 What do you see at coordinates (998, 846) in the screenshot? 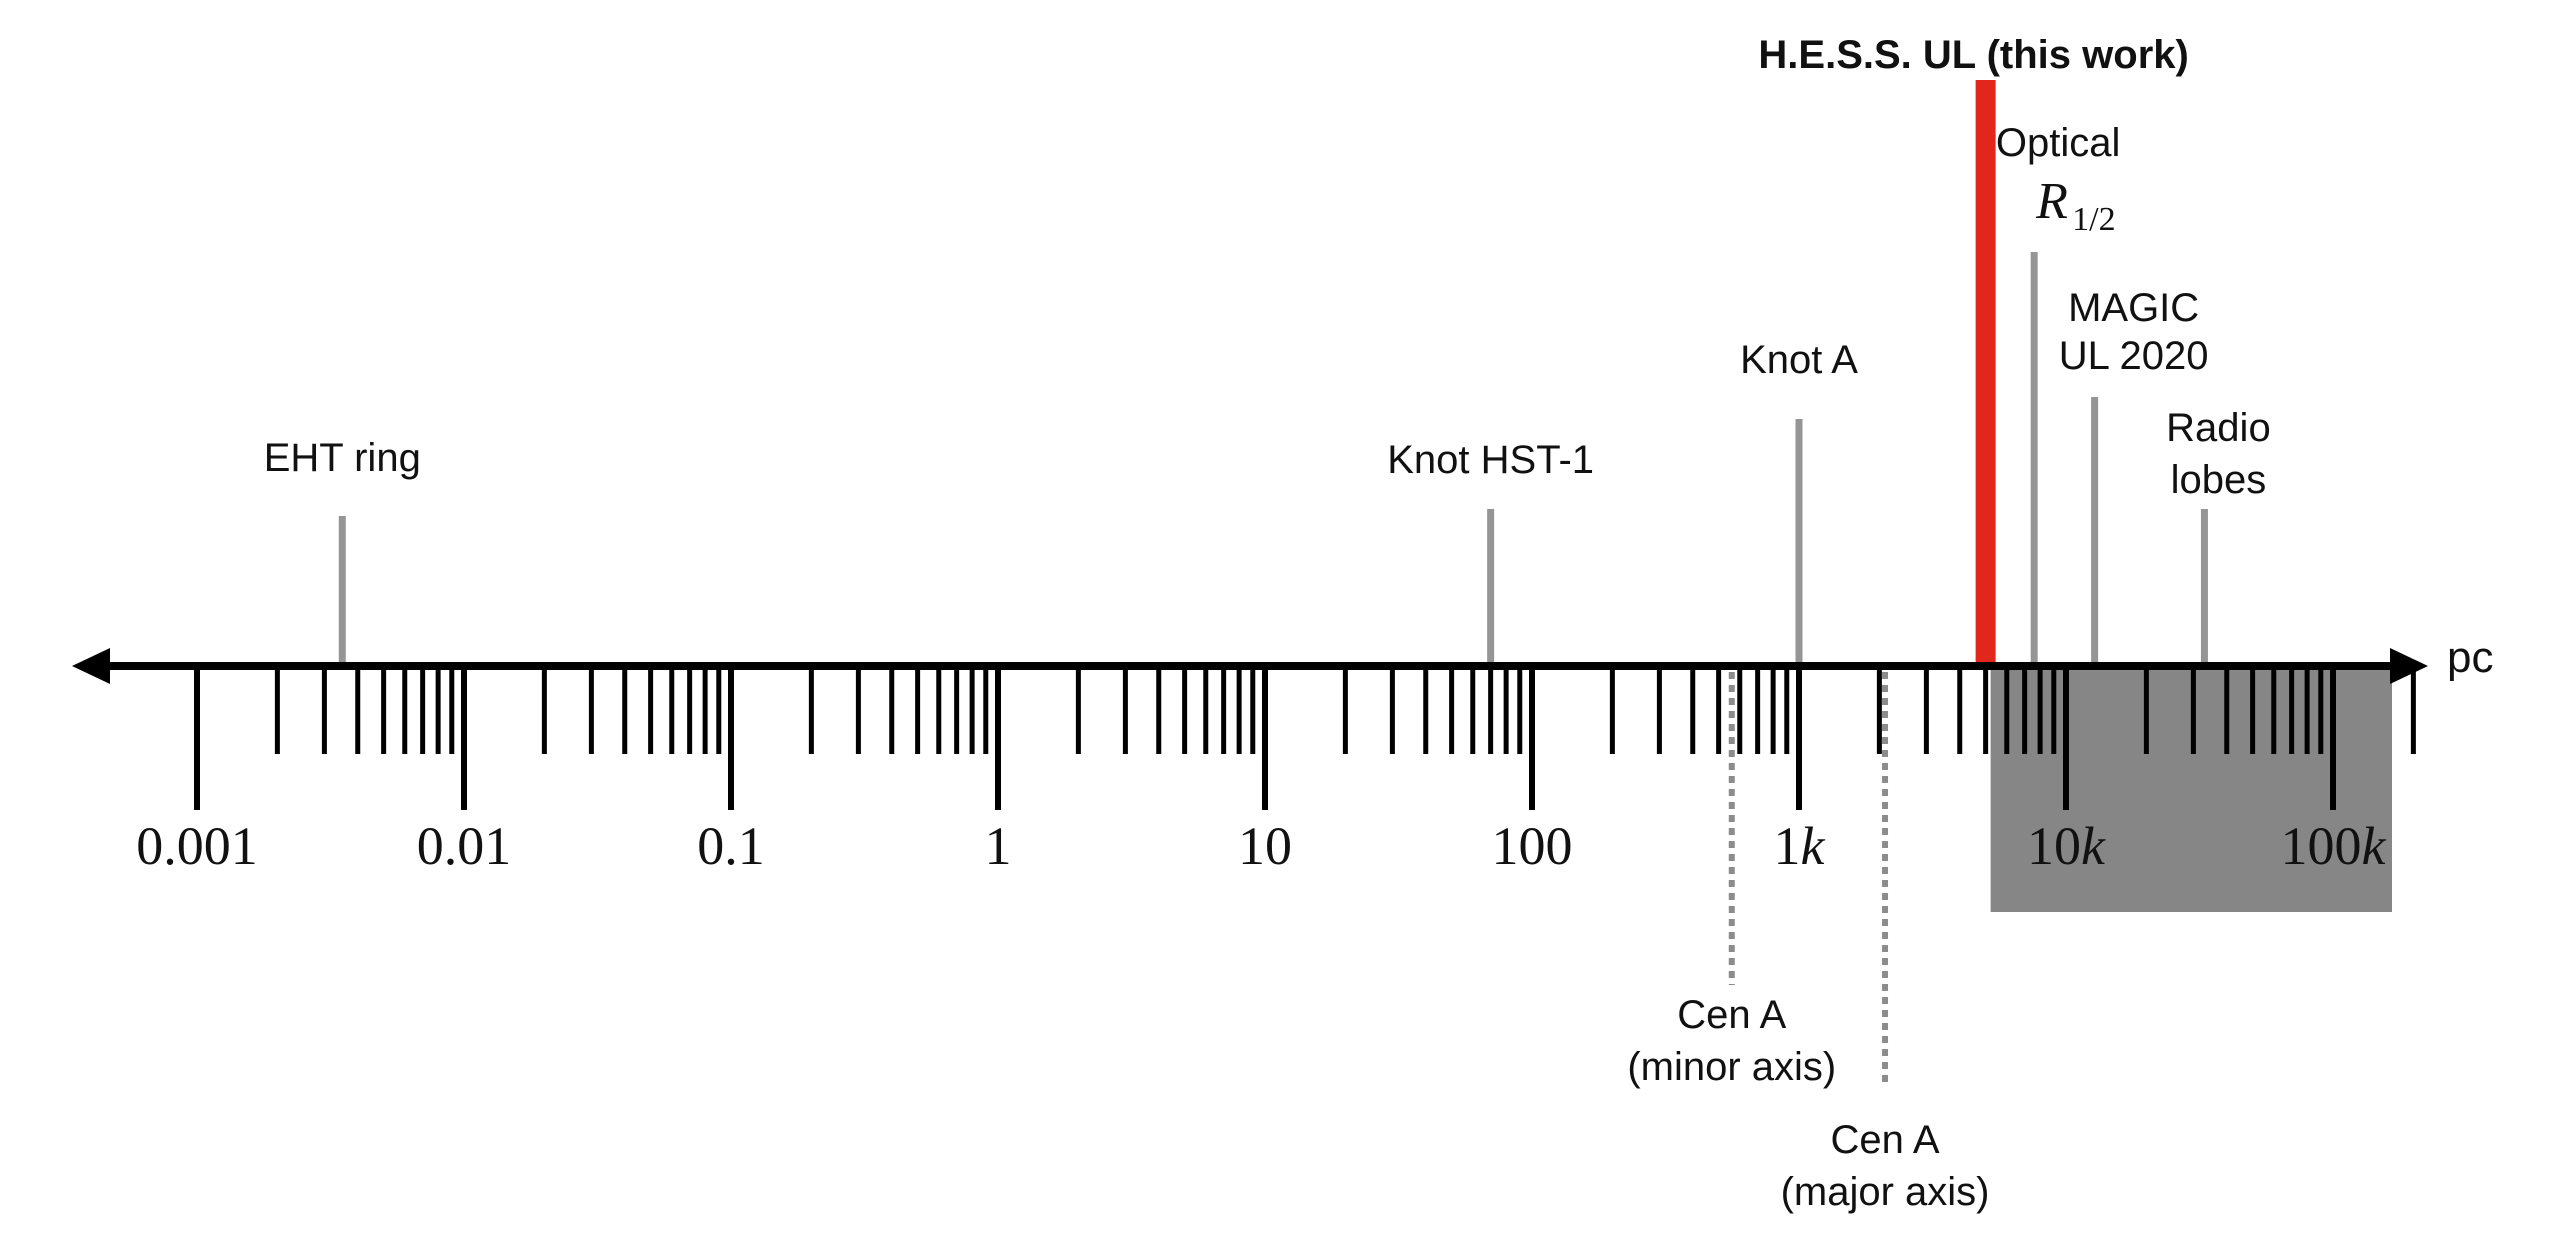
I see `tick-label-1: 1` at bounding box center [998, 846].